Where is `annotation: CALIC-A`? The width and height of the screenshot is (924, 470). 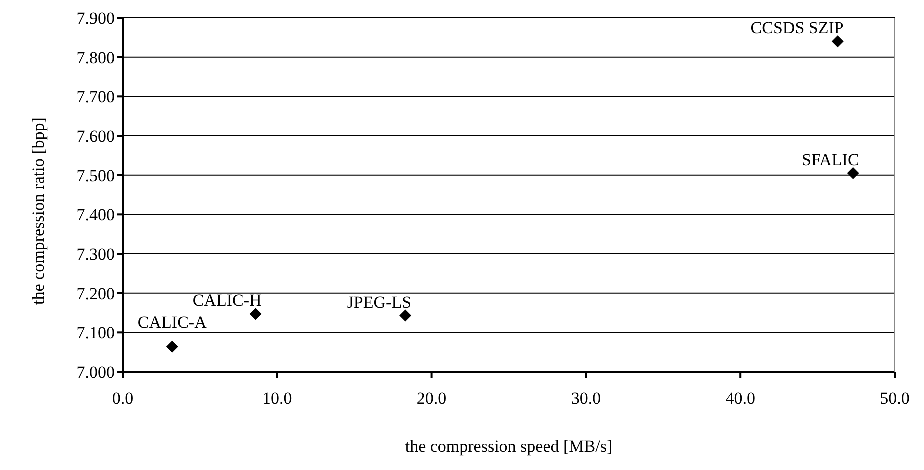 annotation: CALIC-A is located at coordinates (173, 322).